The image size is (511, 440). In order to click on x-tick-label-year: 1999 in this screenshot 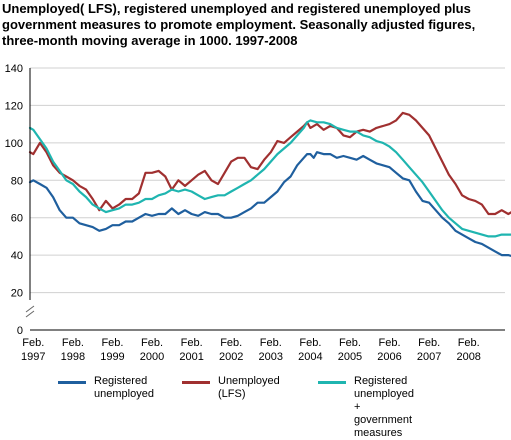, I will do `click(112, 357)`.